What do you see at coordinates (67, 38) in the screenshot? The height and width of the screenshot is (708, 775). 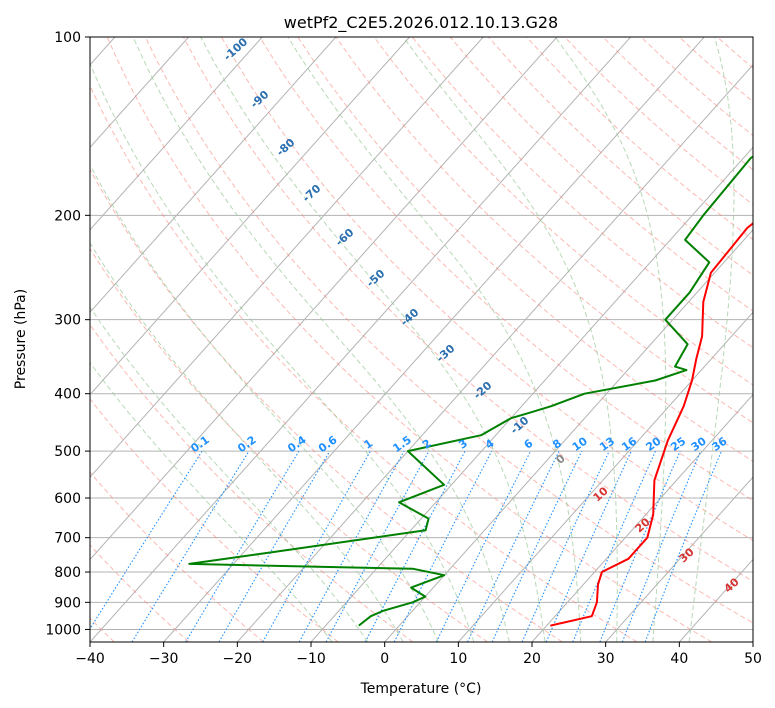 I see `y-tick-label: 100` at bounding box center [67, 38].